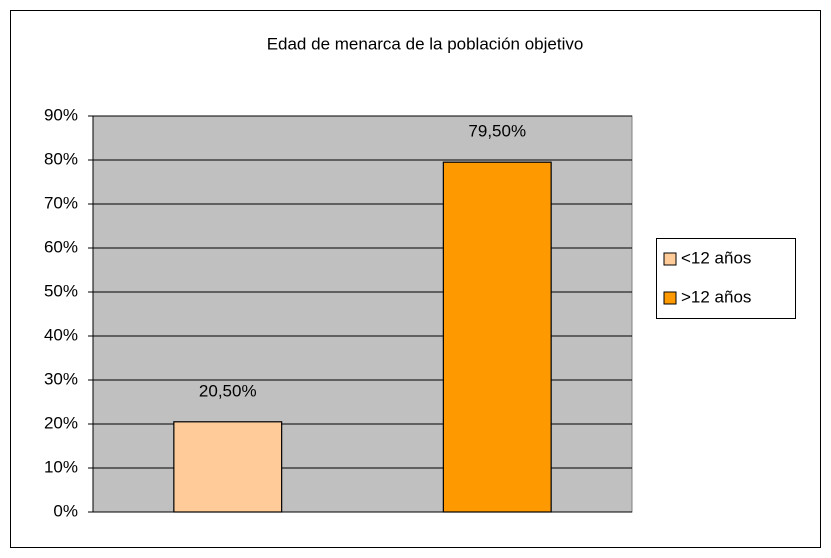 Image resolution: width=831 pixels, height=558 pixels. I want to click on data-label: 79,50%, so click(497, 131).